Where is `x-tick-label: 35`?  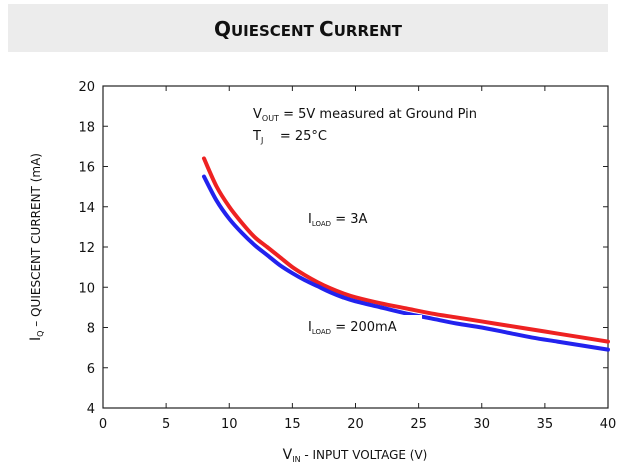 x-tick-label: 35 is located at coordinates (545, 424).